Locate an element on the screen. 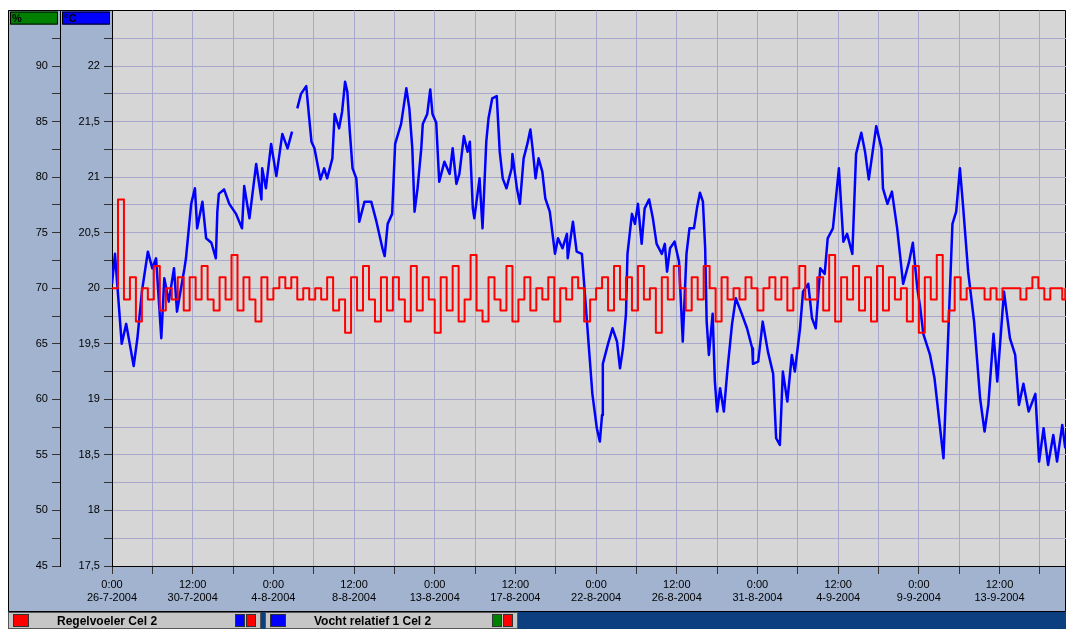  y-tick-label: 85 is located at coordinates (41, 120).